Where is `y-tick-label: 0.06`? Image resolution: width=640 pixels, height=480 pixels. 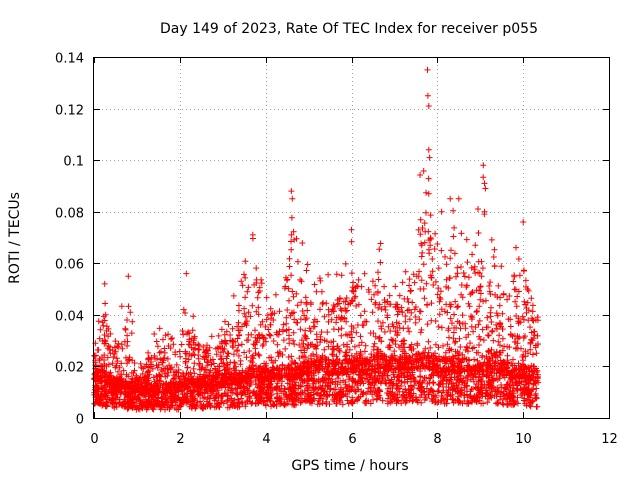 y-tick-label: 0.06 is located at coordinates (69, 265).